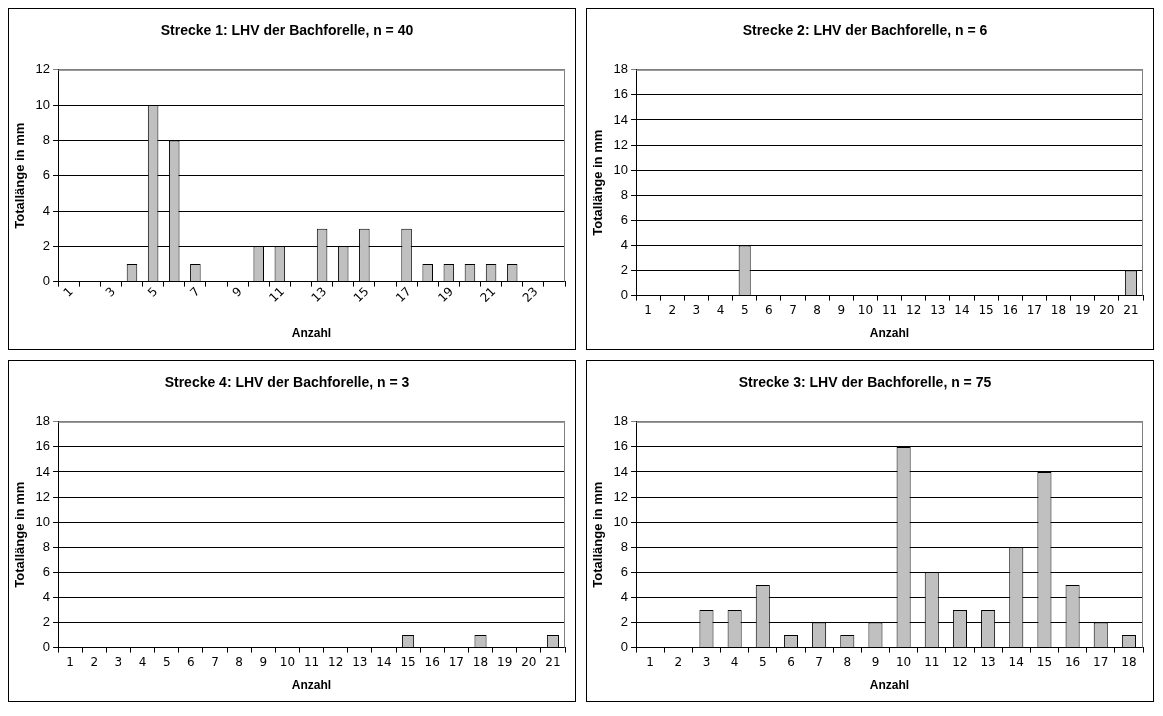 The width and height of the screenshot is (1163, 716). Describe the element at coordinates (287, 382) in the screenshot. I see `chart-title: Strecke 4: LHV der Bachforelle, n = 3` at that location.